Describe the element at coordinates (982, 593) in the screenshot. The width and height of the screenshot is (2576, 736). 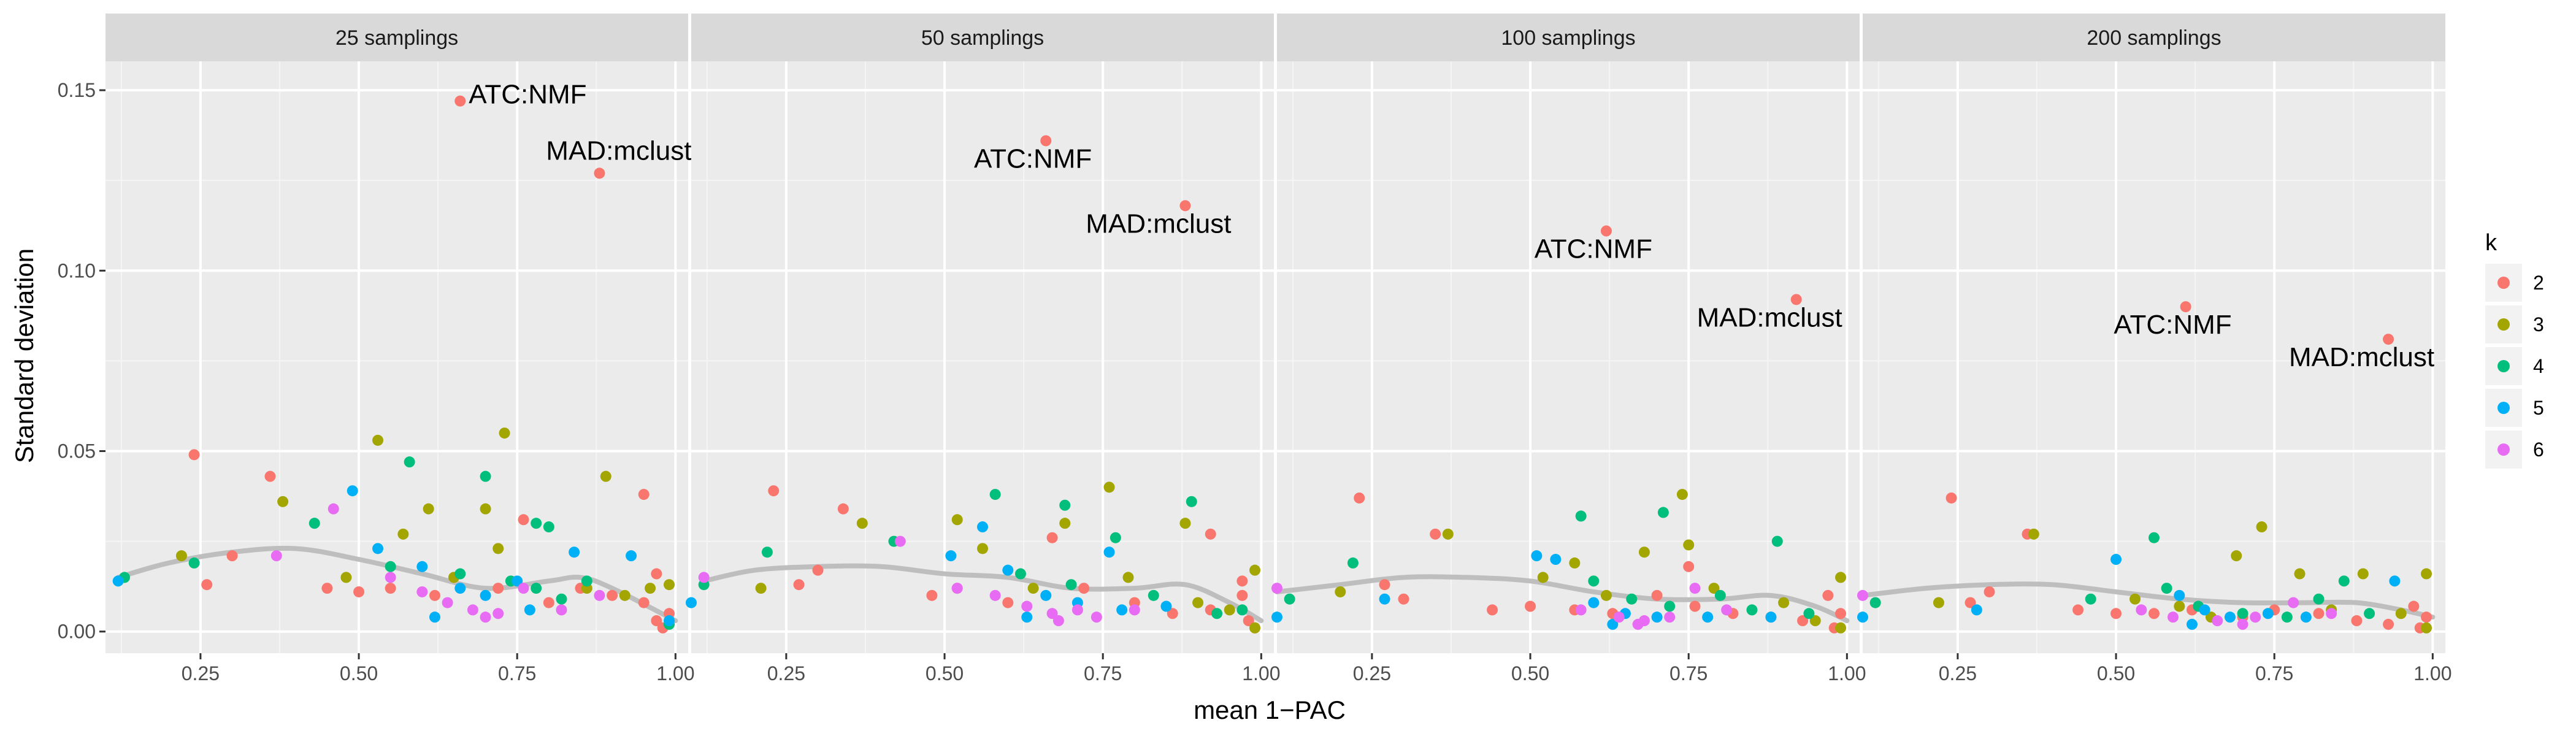
I see `smooth-curve` at that location.